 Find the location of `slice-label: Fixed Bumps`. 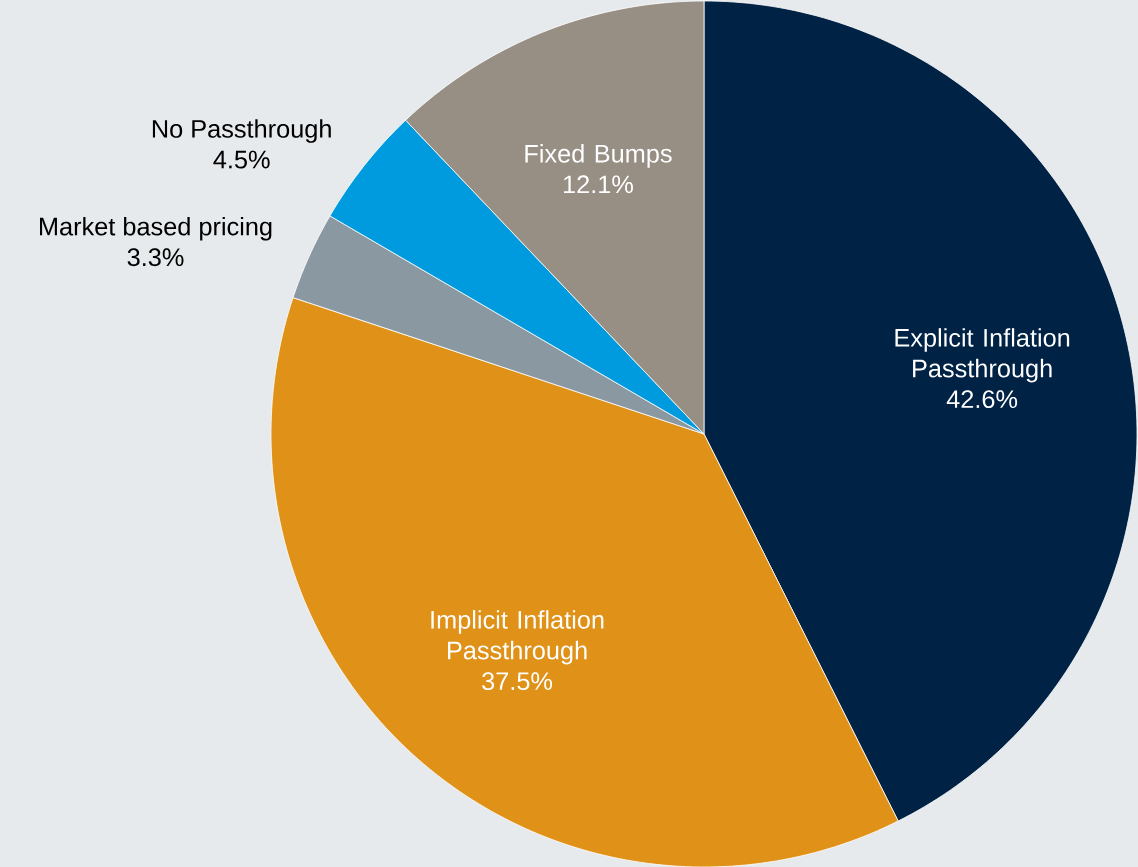

slice-label: Fixed Bumps is located at coordinates (598, 156).